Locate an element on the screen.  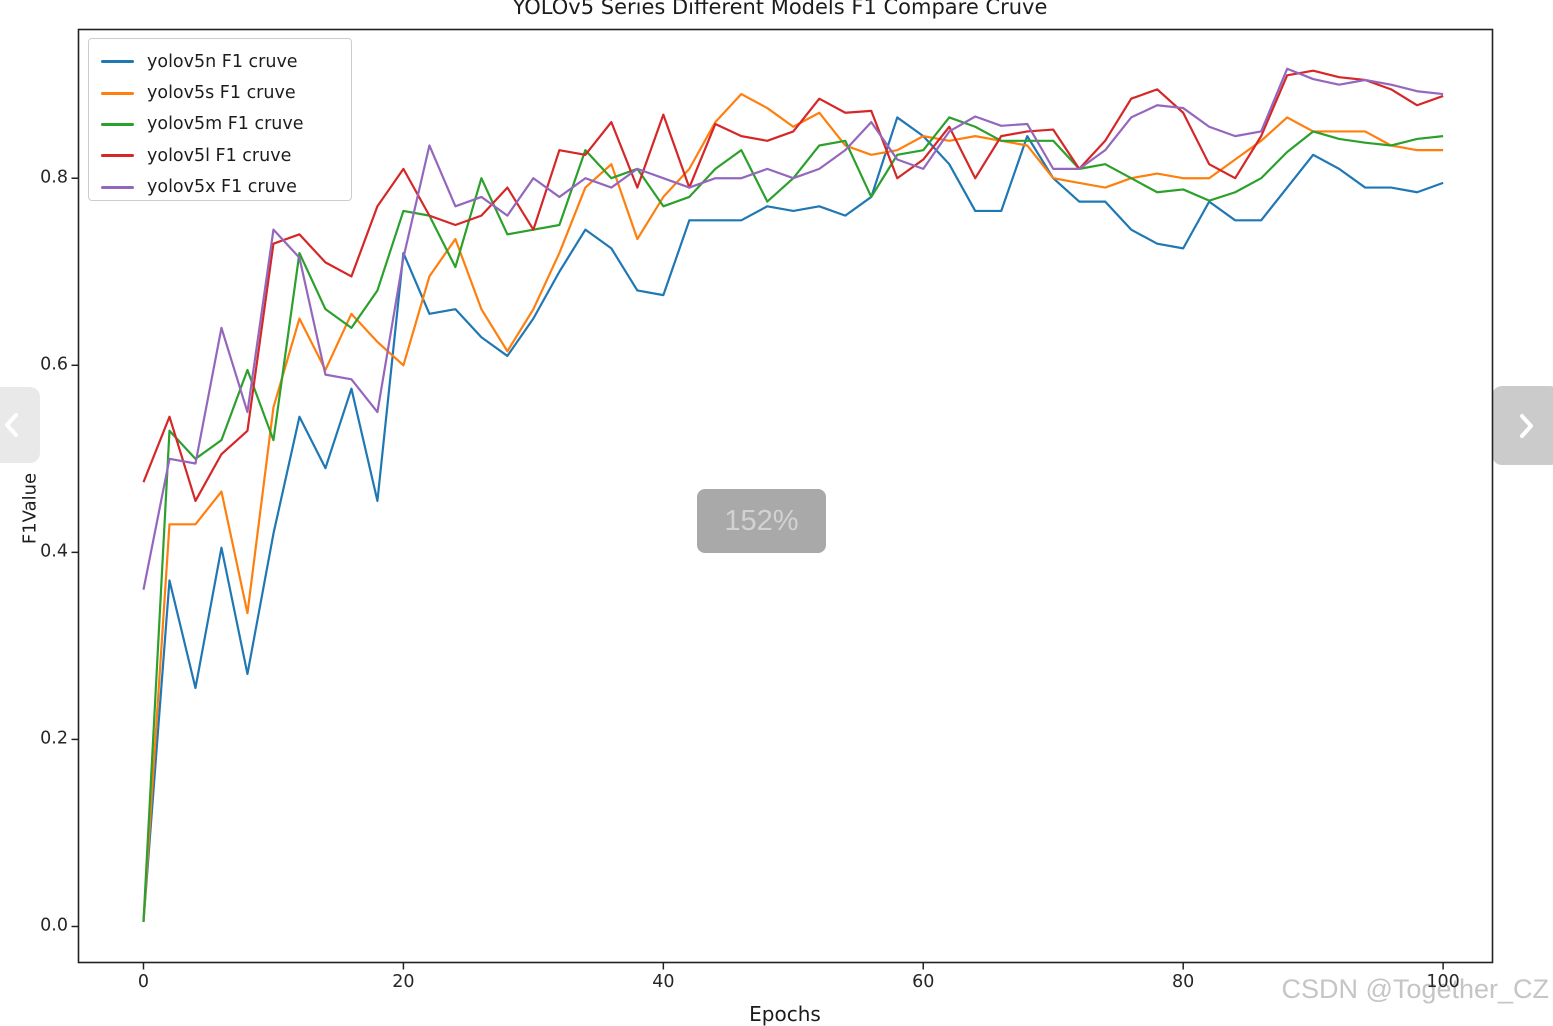
x-tick-label: 40 is located at coordinates (663, 982).